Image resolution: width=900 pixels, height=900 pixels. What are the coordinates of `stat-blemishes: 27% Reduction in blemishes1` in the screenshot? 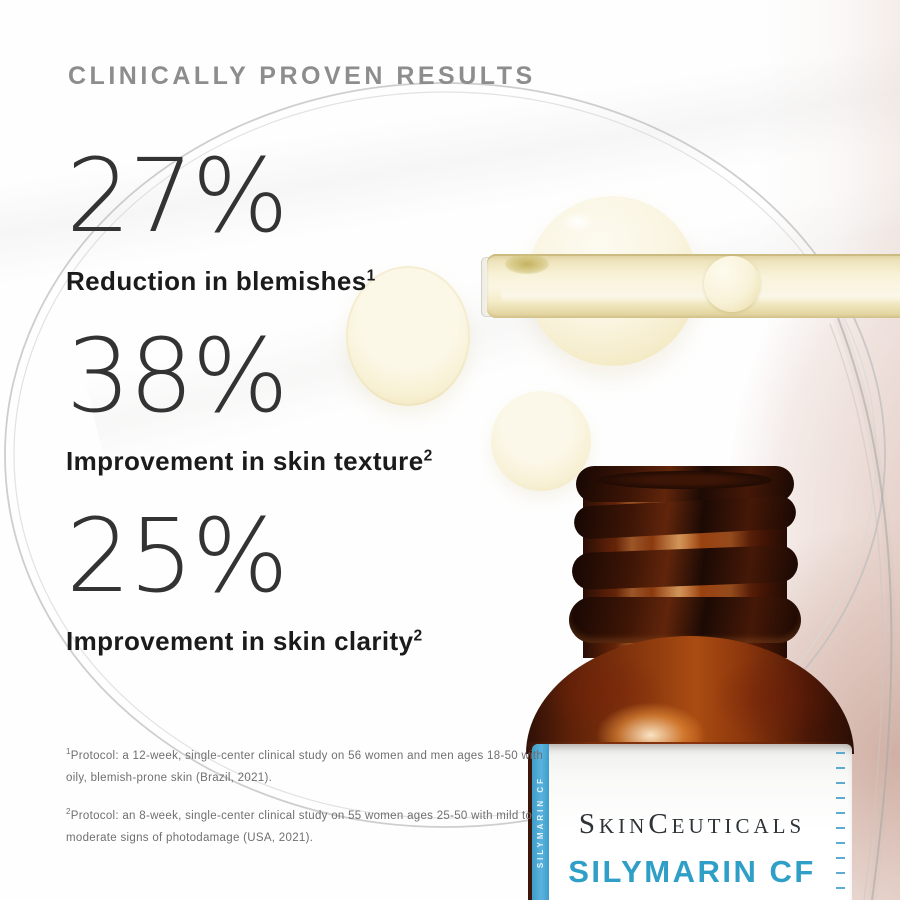 It's located at (221, 217).